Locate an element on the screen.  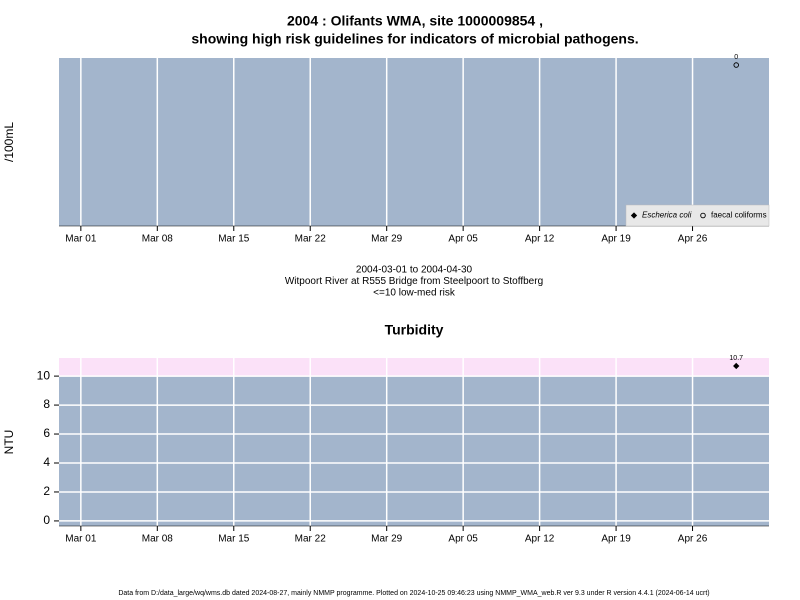
data-label: 10.7 is located at coordinates (736, 358).